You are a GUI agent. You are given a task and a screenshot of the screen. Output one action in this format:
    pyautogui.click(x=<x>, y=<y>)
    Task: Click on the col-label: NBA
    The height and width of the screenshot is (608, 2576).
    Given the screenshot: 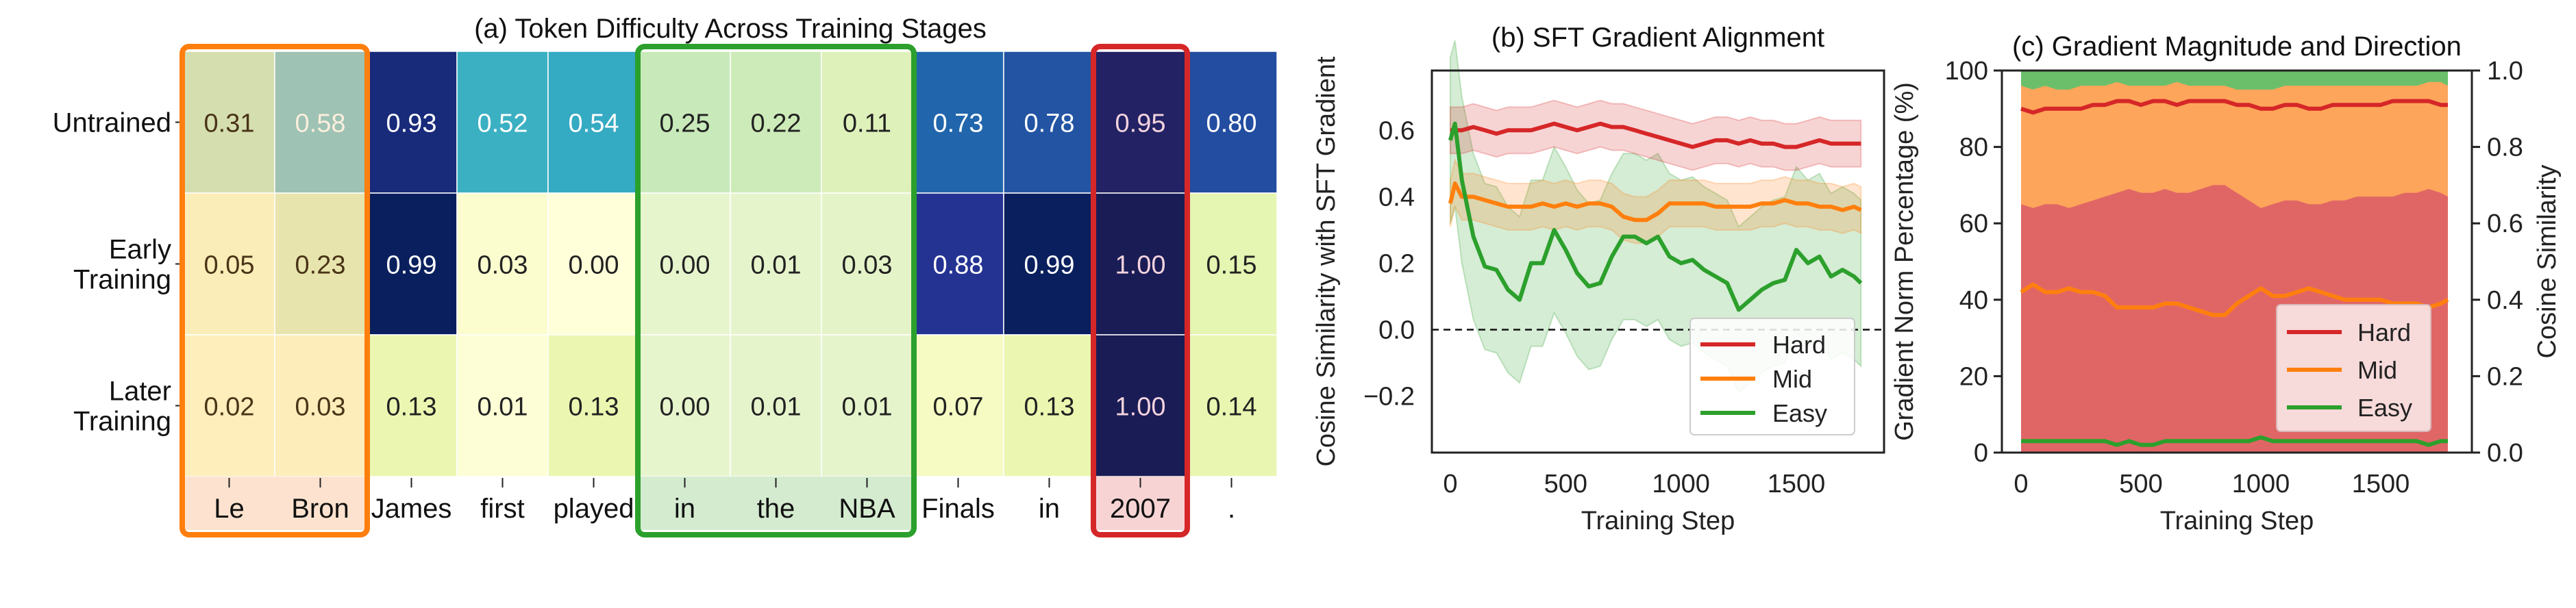 What is the action you would take?
    pyautogui.click(x=867, y=509)
    